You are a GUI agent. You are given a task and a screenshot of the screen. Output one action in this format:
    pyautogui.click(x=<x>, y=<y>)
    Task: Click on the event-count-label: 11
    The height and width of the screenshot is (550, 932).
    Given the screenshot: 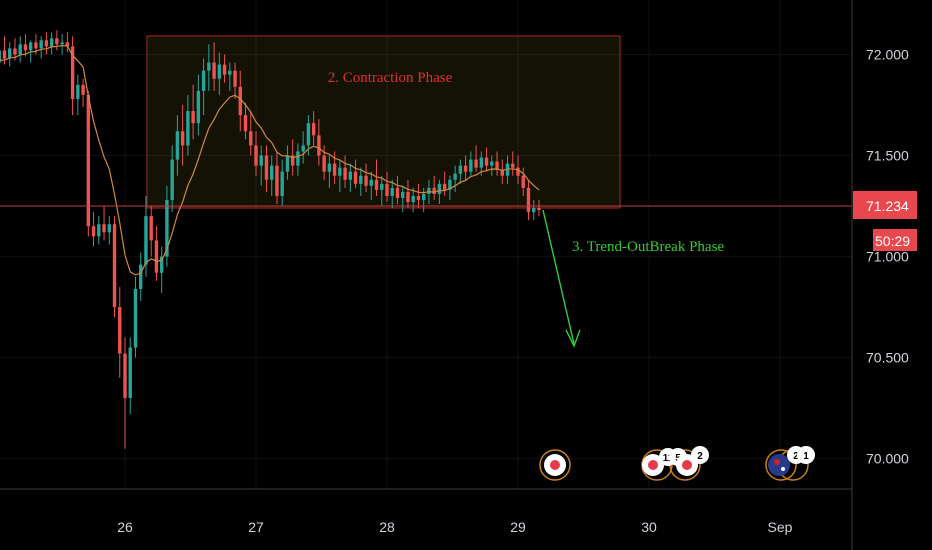 What is the action you would take?
    pyautogui.click(x=668, y=458)
    